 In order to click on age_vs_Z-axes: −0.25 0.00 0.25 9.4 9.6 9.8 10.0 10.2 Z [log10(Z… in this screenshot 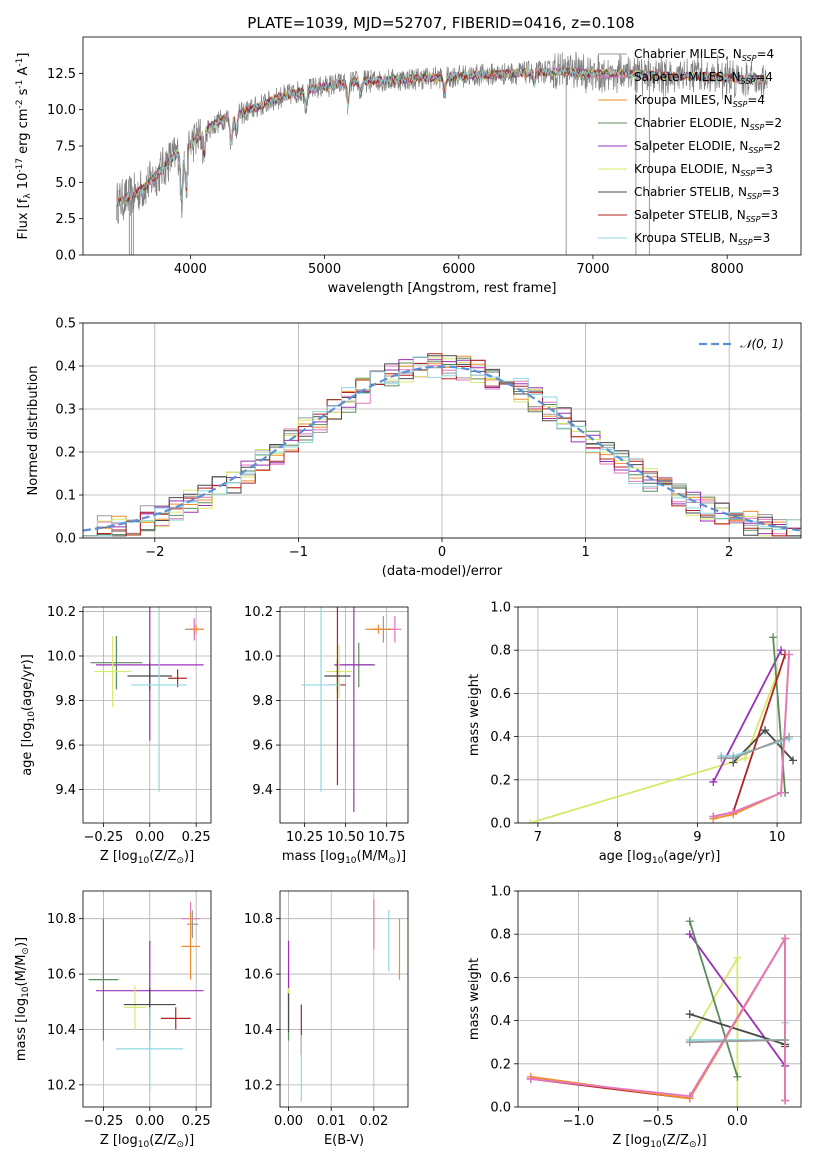, I will do `click(116, 735)`.